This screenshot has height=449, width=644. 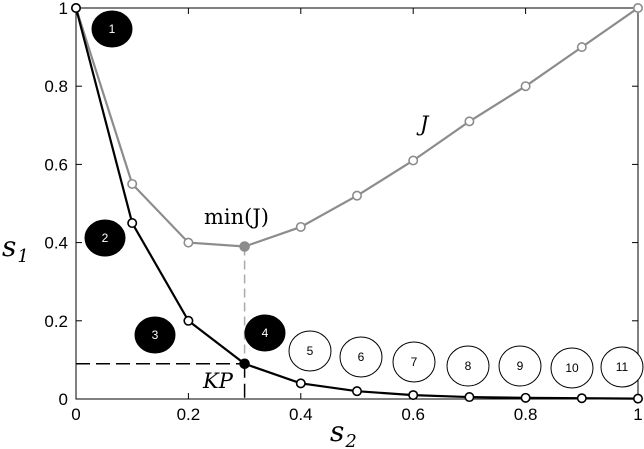 I want to click on badge-label: 6, so click(x=361, y=357).